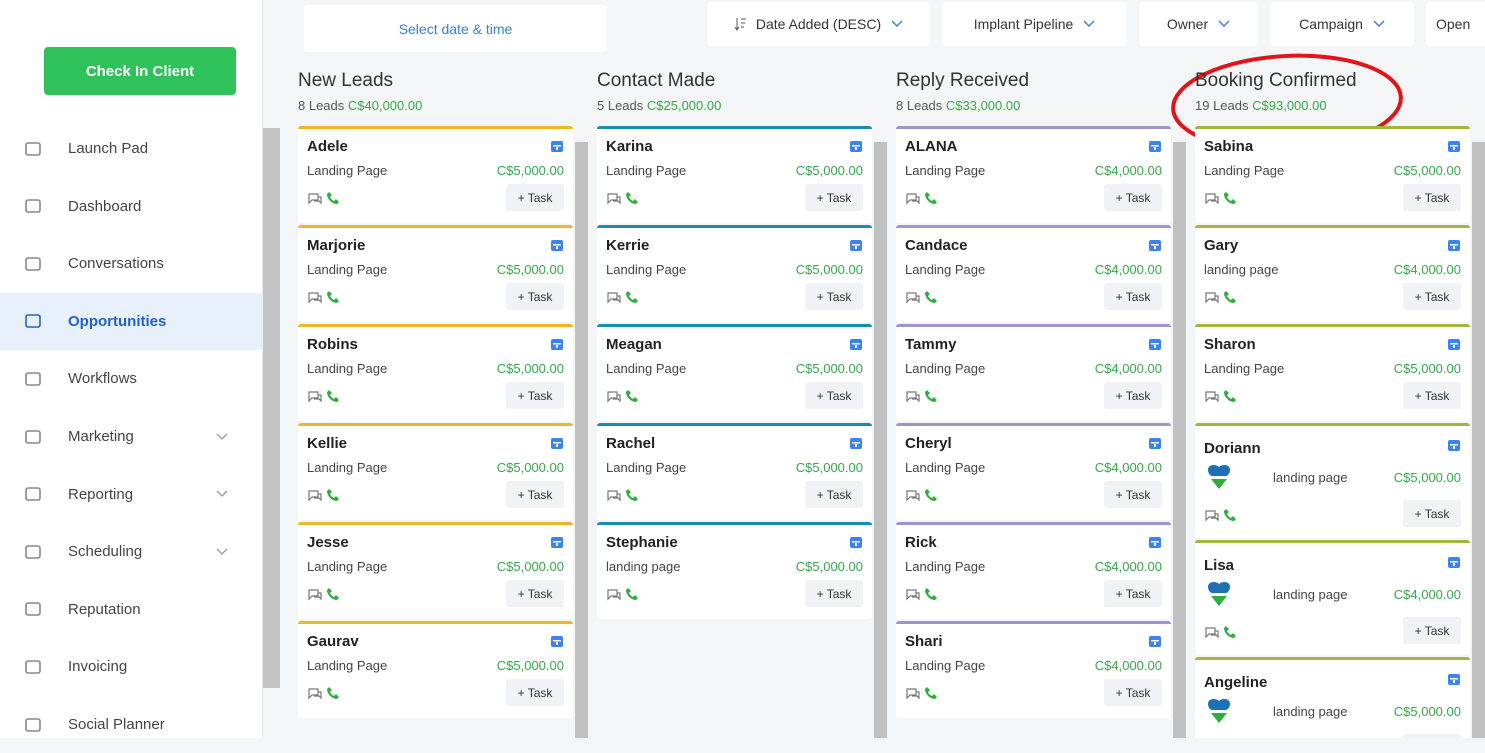 The width and height of the screenshot is (1485, 753). What do you see at coordinates (1332, 174) in the screenshot?
I see `lead-card: Sabina Landing Page C$5,000.00 + Task` at bounding box center [1332, 174].